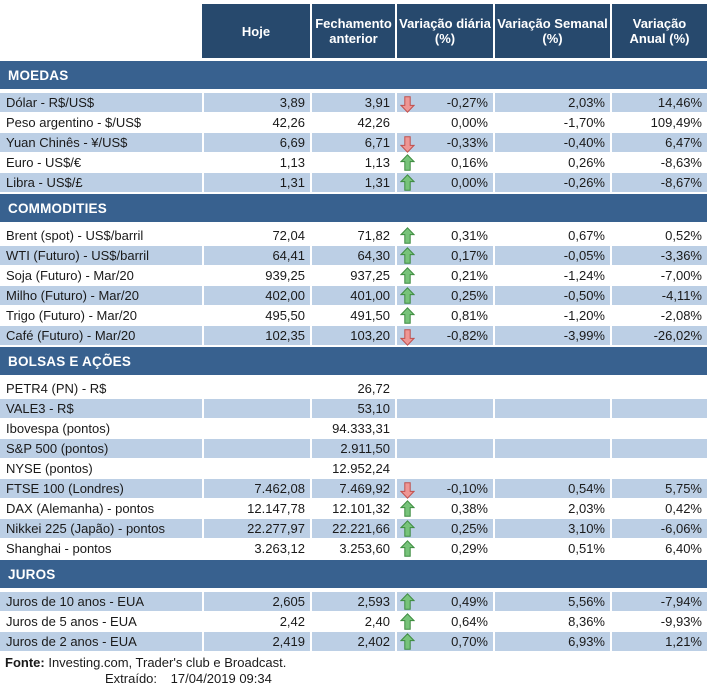 The width and height of the screenshot is (707, 684). What do you see at coordinates (469, 508) in the screenshot?
I see `cell-variacao-diaria-value: 0,38%` at bounding box center [469, 508].